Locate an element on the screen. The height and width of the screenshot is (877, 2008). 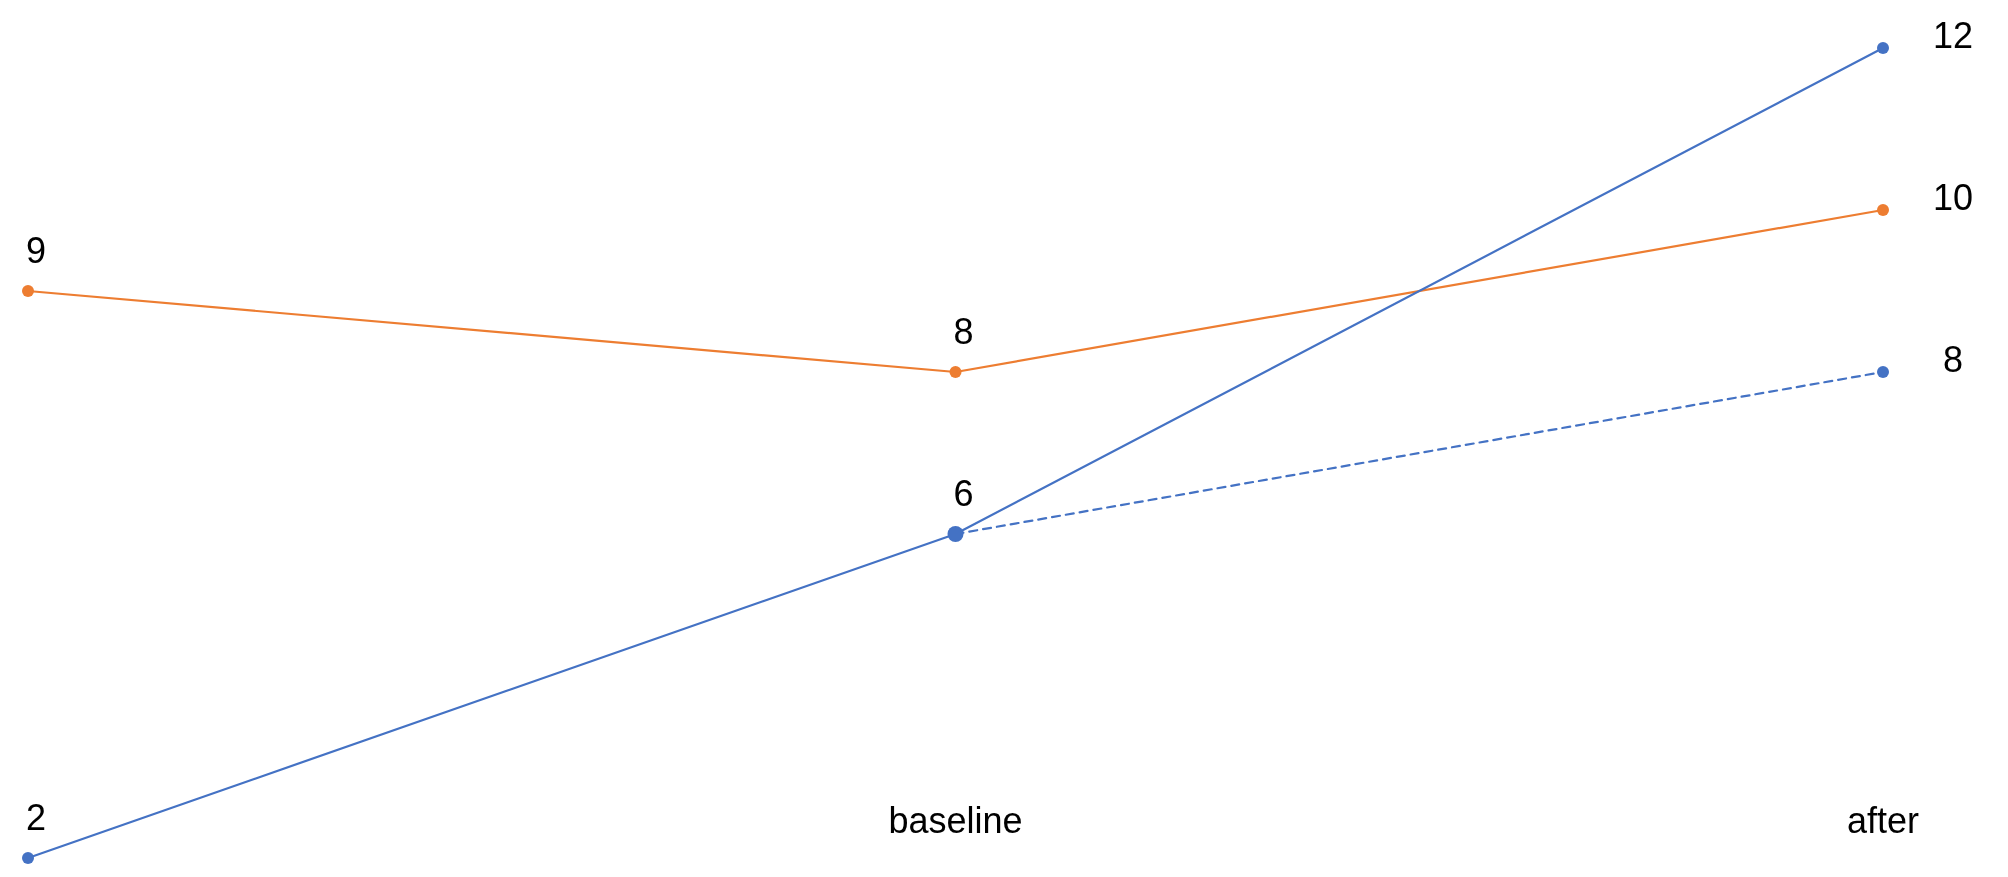
data-label: 6 is located at coordinates (963, 493).